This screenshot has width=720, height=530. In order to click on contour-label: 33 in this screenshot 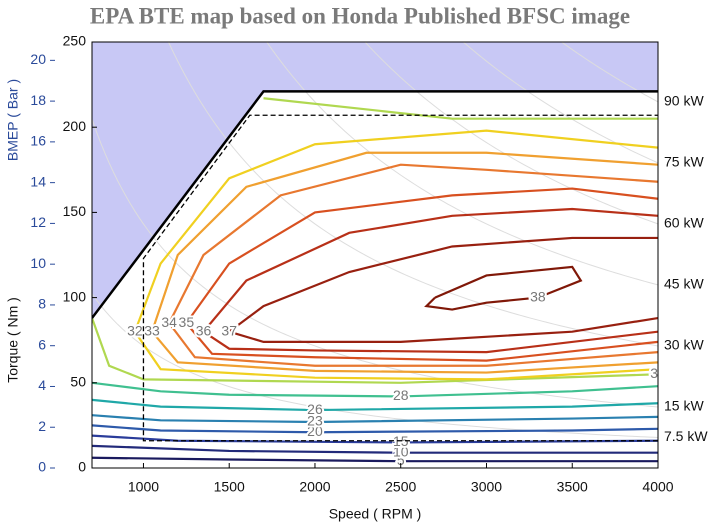, I will do `click(152, 330)`.